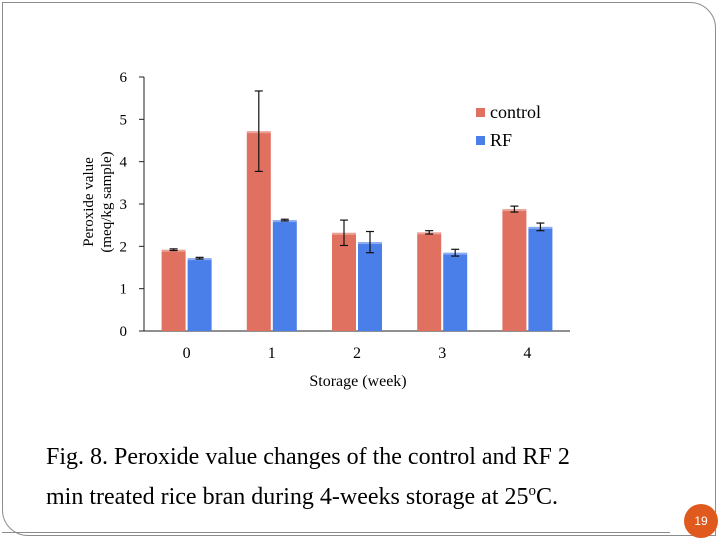  I want to click on x-tick-label: 4, so click(527, 353).